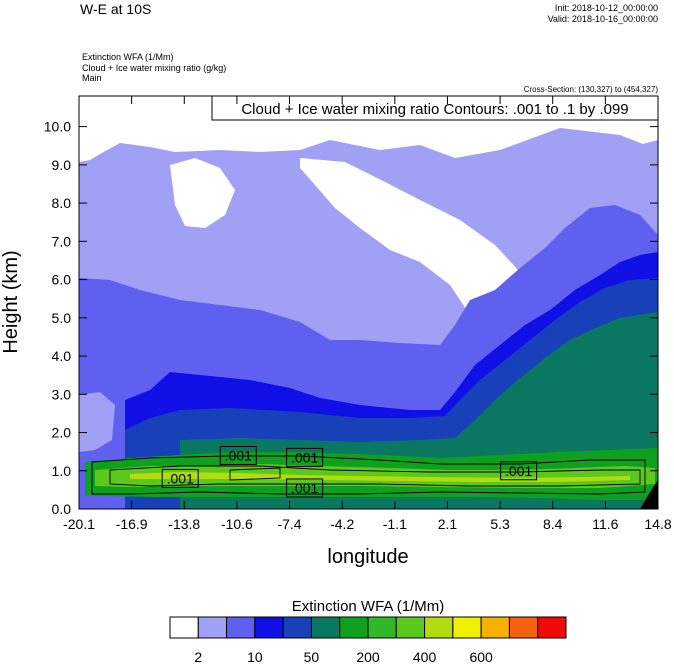 Image resolution: width=674 pixels, height=667 pixels. I want to click on init-time: Init: 2018-10-12_00:00:00, so click(606, 8).